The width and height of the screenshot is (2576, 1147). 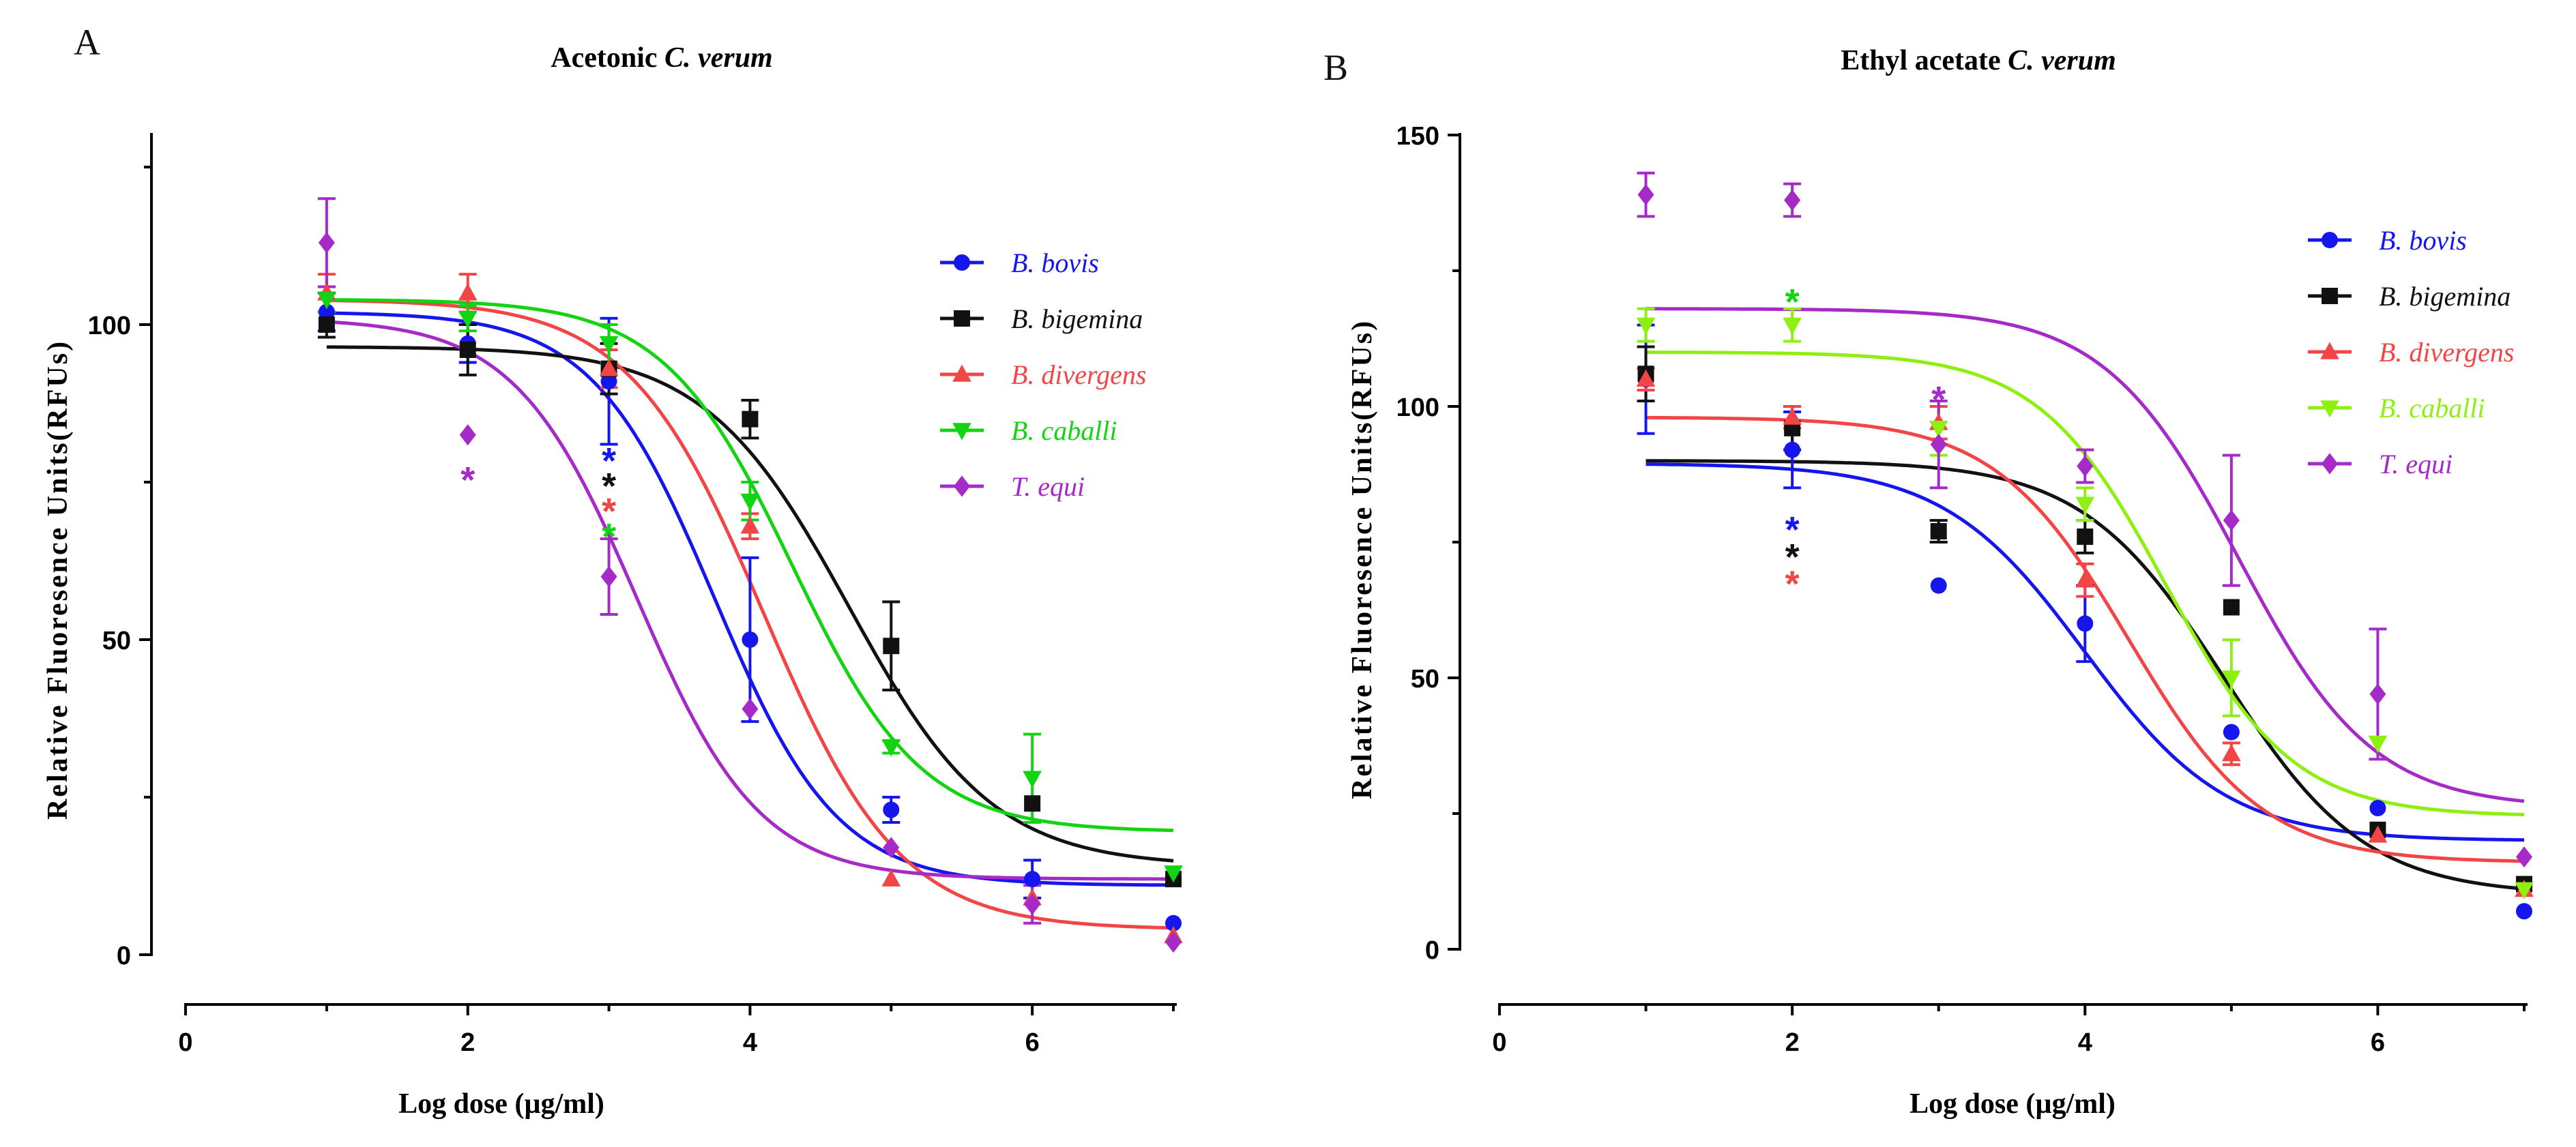 What do you see at coordinates (87, 42) in the screenshot?
I see `panel-letter: A` at bounding box center [87, 42].